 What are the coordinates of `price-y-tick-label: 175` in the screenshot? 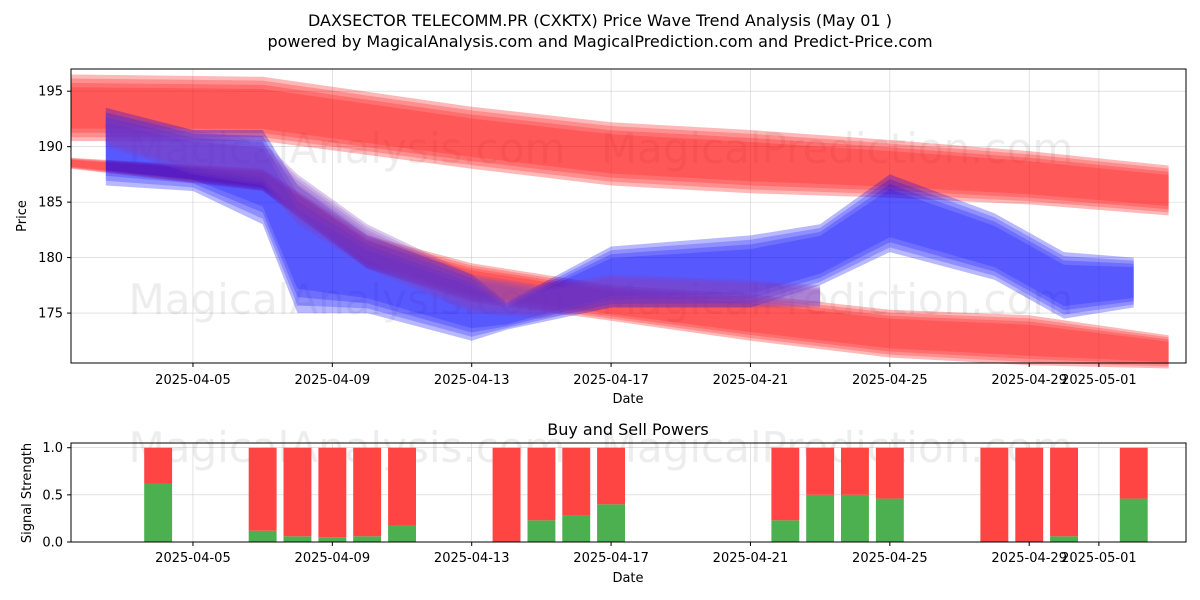 It's located at (50, 314).